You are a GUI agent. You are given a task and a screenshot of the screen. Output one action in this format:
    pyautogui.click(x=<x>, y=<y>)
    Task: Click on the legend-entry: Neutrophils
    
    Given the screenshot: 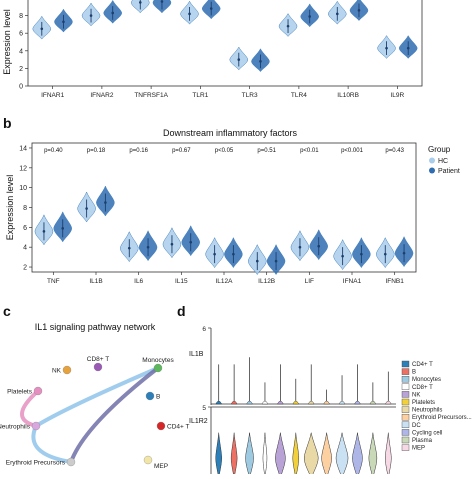 What is the action you would take?
    pyautogui.click(x=427, y=411)
    